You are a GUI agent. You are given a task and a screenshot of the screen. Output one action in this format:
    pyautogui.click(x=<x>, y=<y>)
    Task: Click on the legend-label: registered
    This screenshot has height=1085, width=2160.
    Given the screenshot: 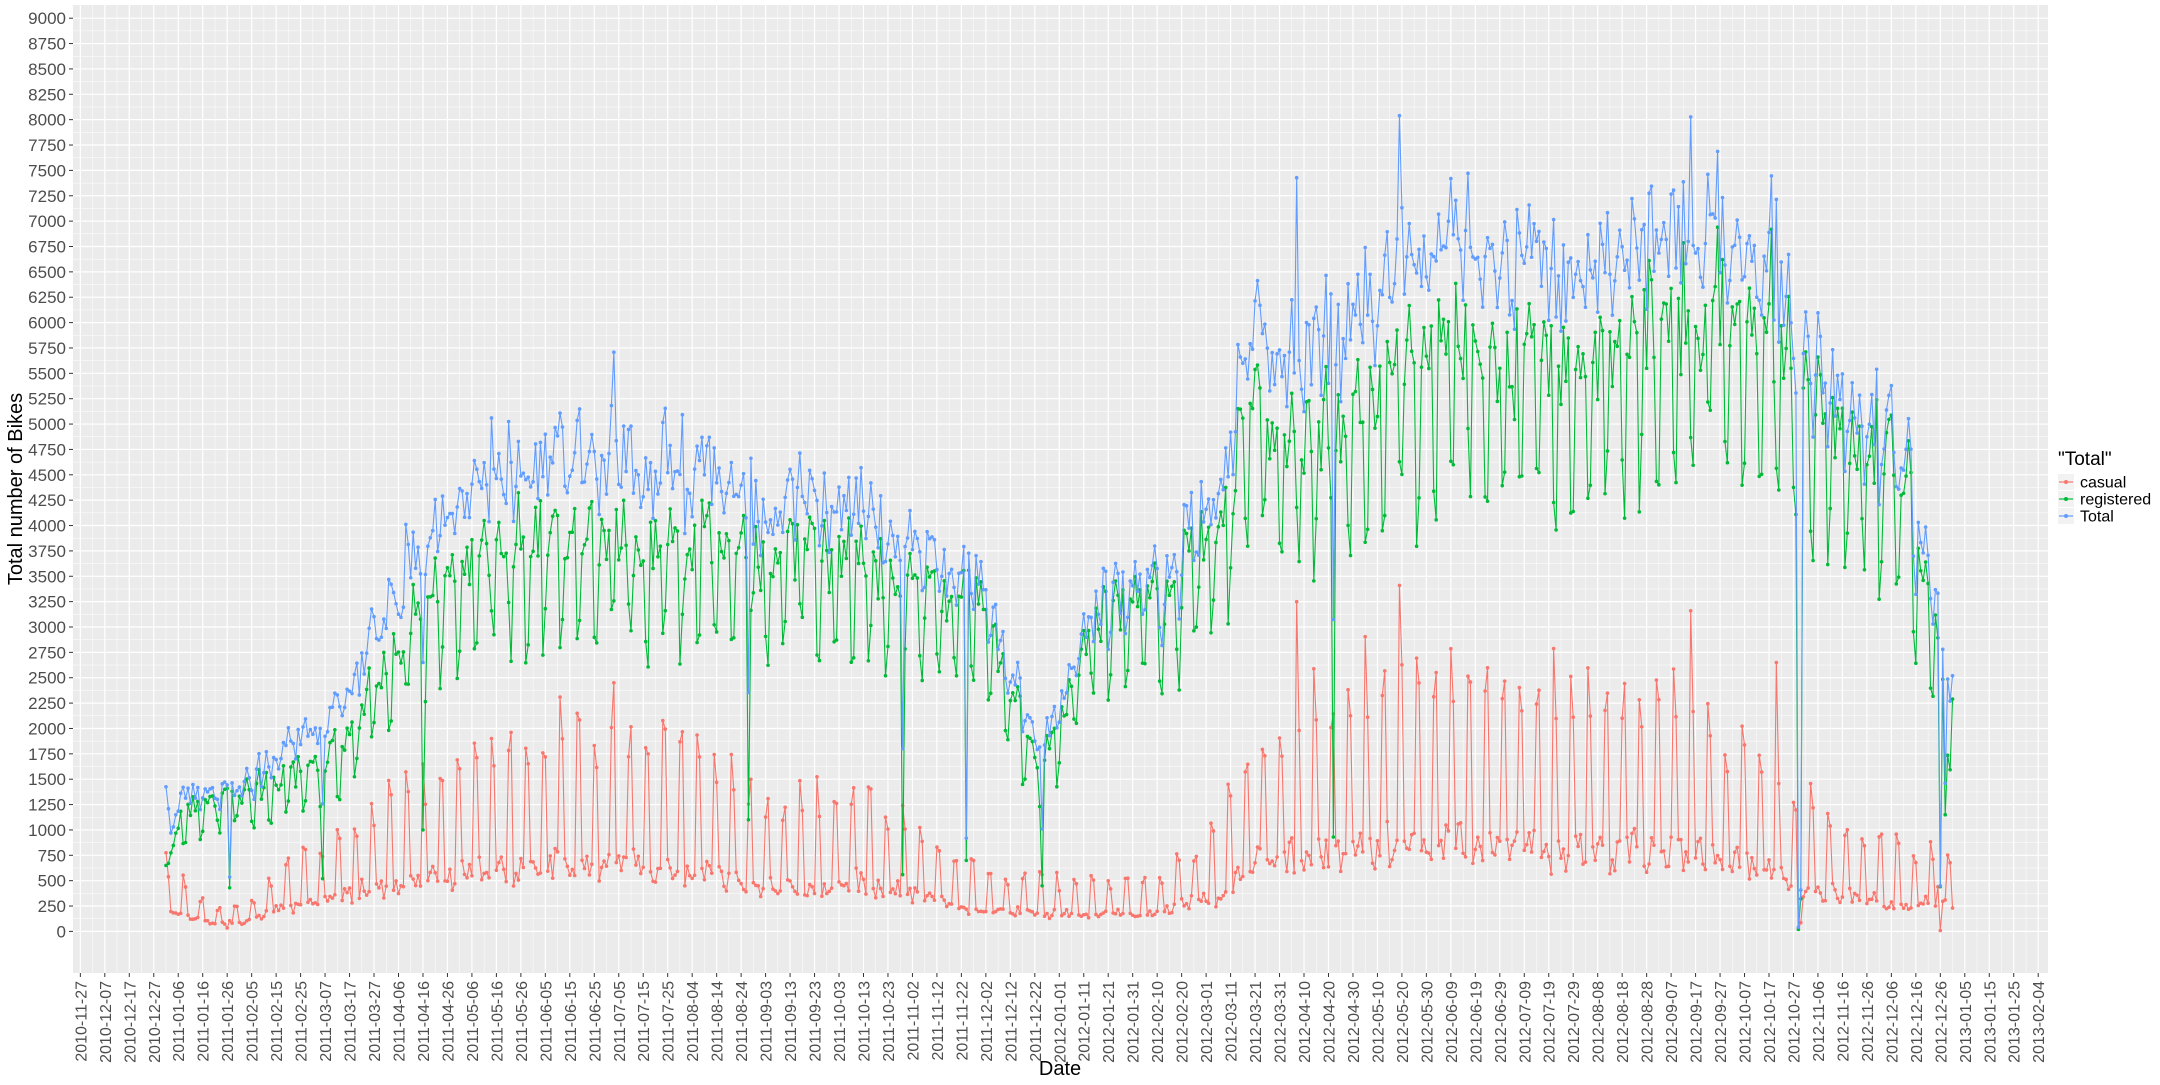 What is the action you would take?
    pyautogui.click(x=2115, y=500)
    